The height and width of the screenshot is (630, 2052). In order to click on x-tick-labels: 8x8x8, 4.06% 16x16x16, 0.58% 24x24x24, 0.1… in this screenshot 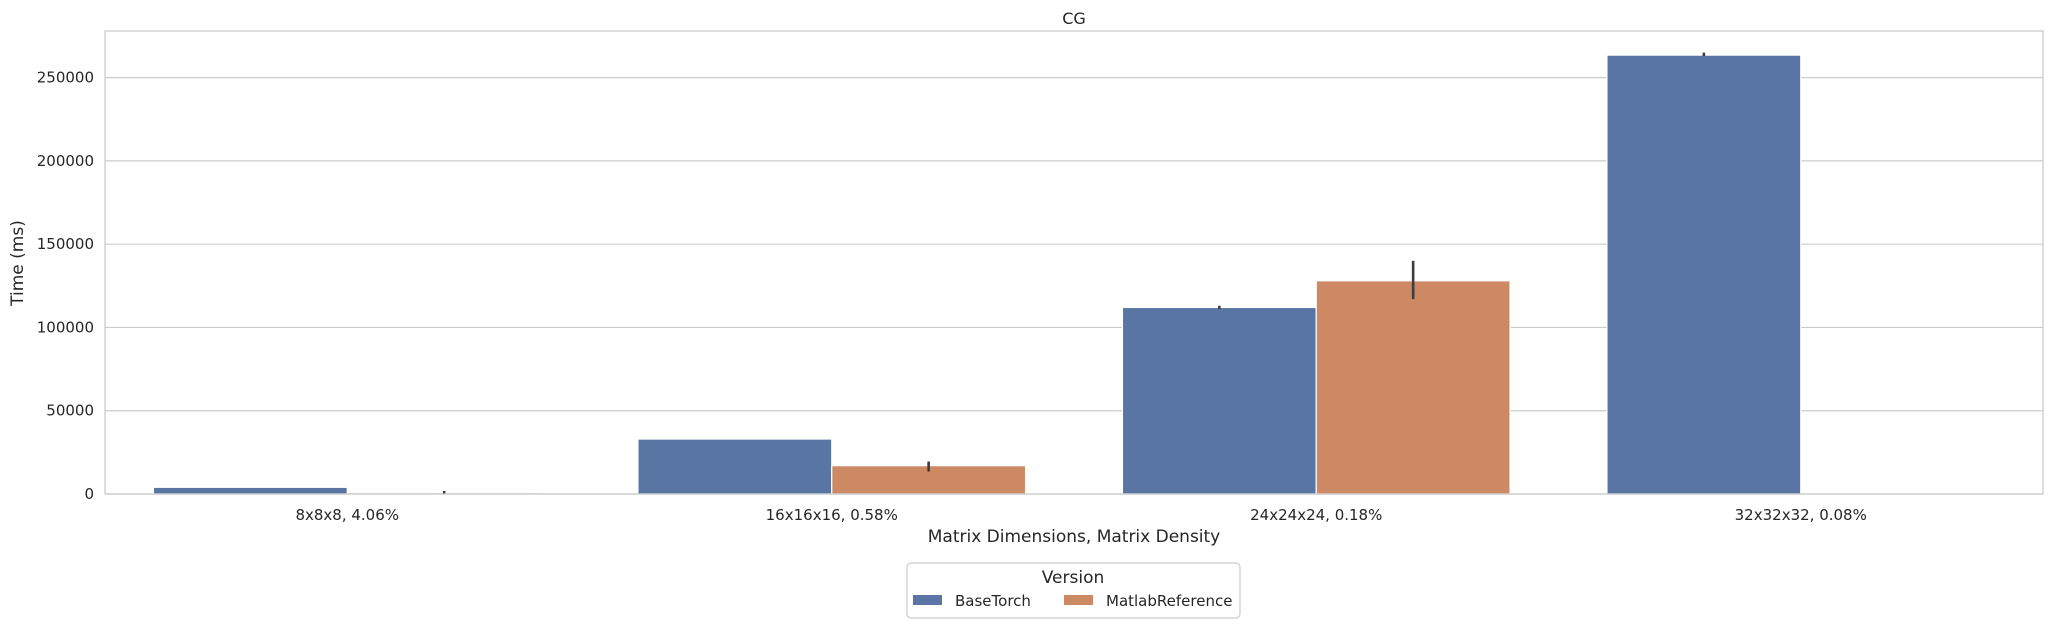, I will do `click(1080, 515)`.